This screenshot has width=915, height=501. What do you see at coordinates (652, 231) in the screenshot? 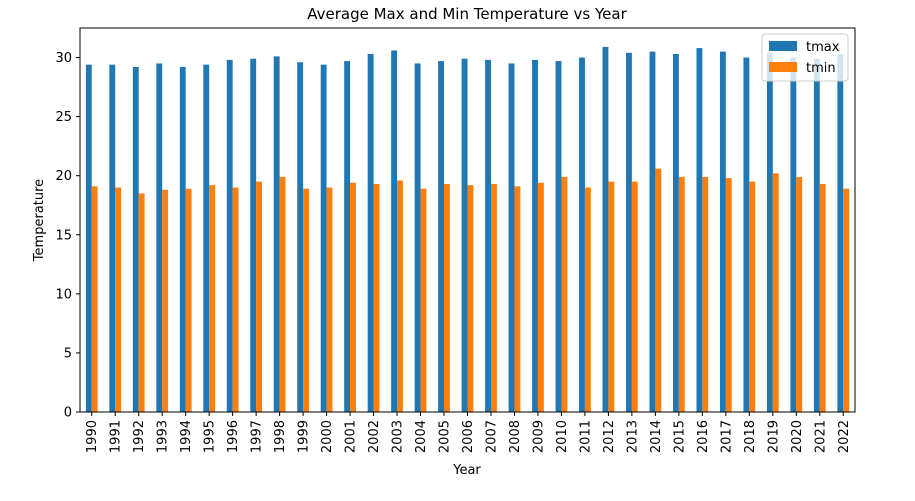
I see `bar-tmax-2014` at bounding box center [652, 231].